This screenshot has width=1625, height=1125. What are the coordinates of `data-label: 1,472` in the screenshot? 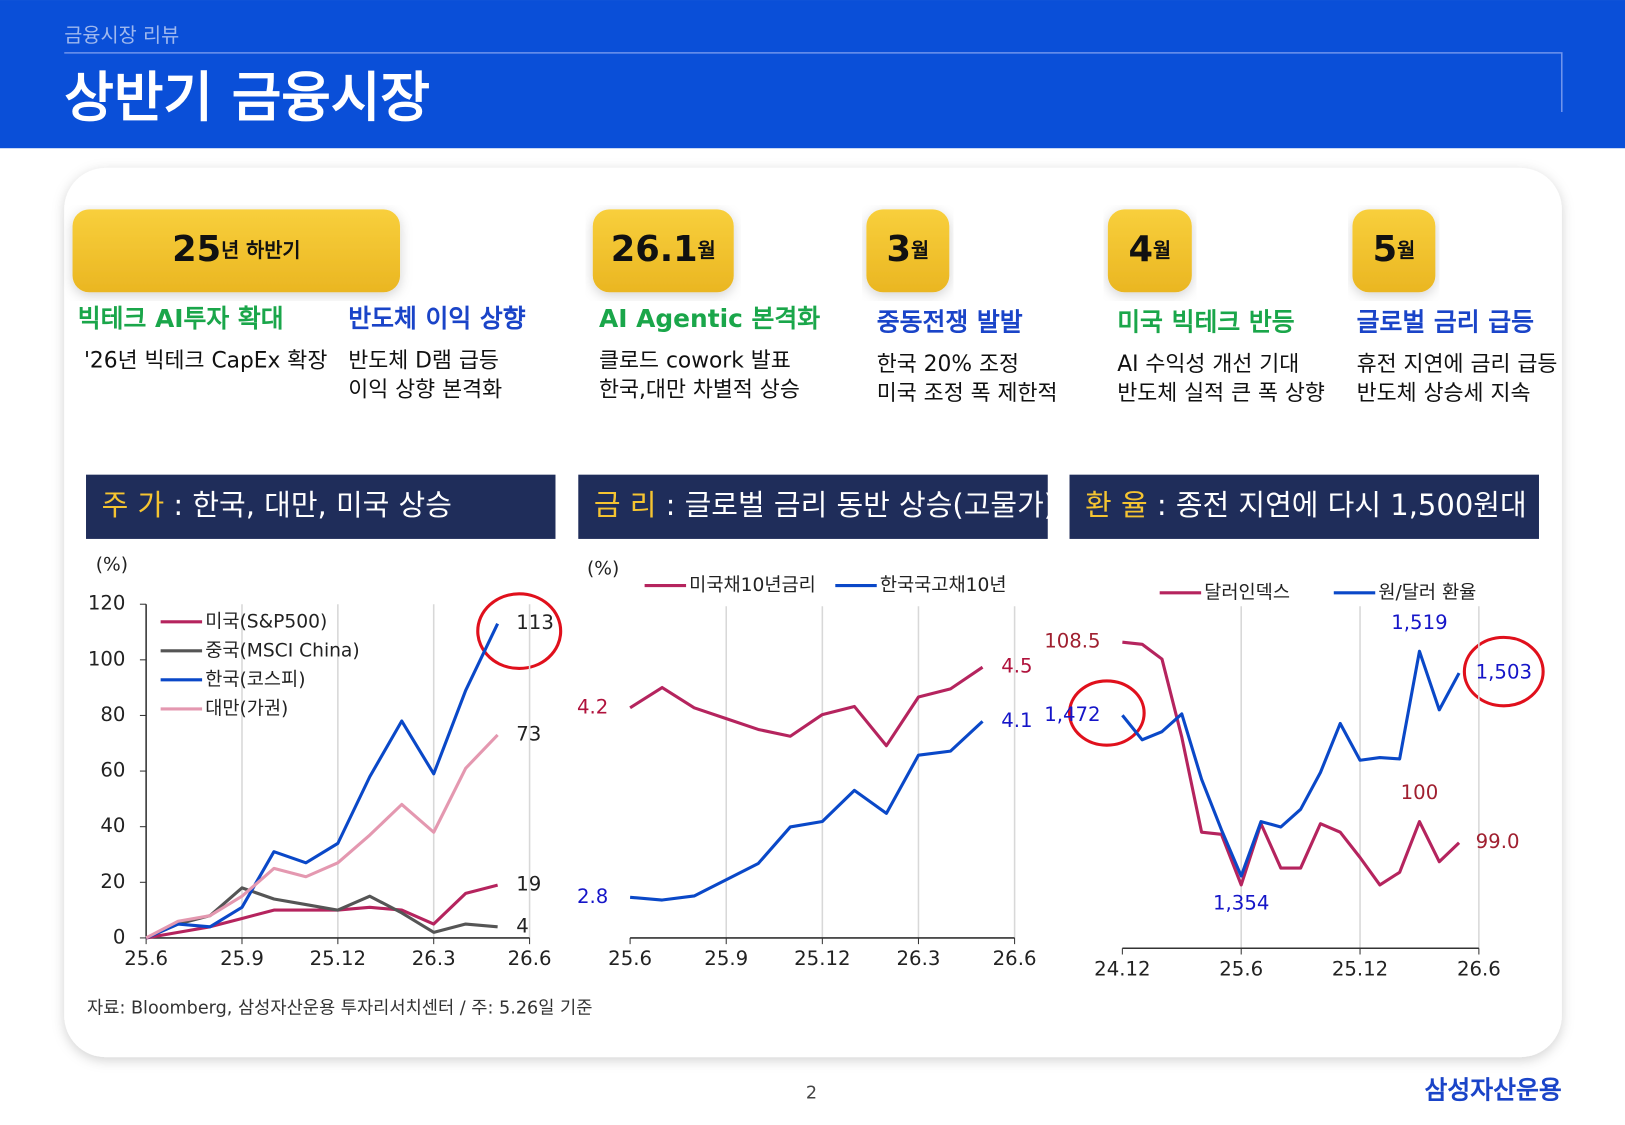 It's located at (1072, 714).